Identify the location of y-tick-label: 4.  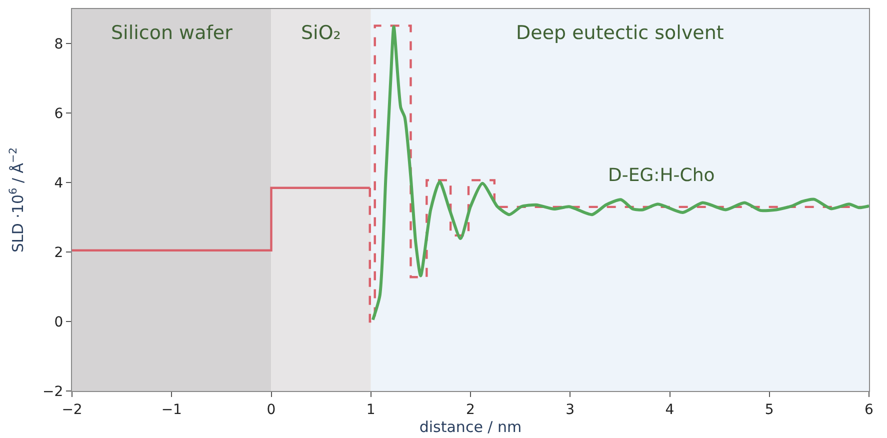
(59, 184).